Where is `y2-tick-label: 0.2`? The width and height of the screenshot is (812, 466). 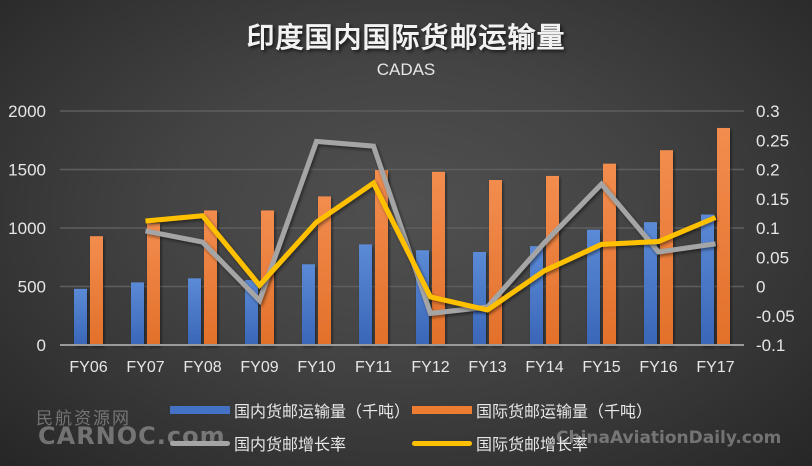 y2-tick-label: 0.2 is located at coordinates (768, 170).